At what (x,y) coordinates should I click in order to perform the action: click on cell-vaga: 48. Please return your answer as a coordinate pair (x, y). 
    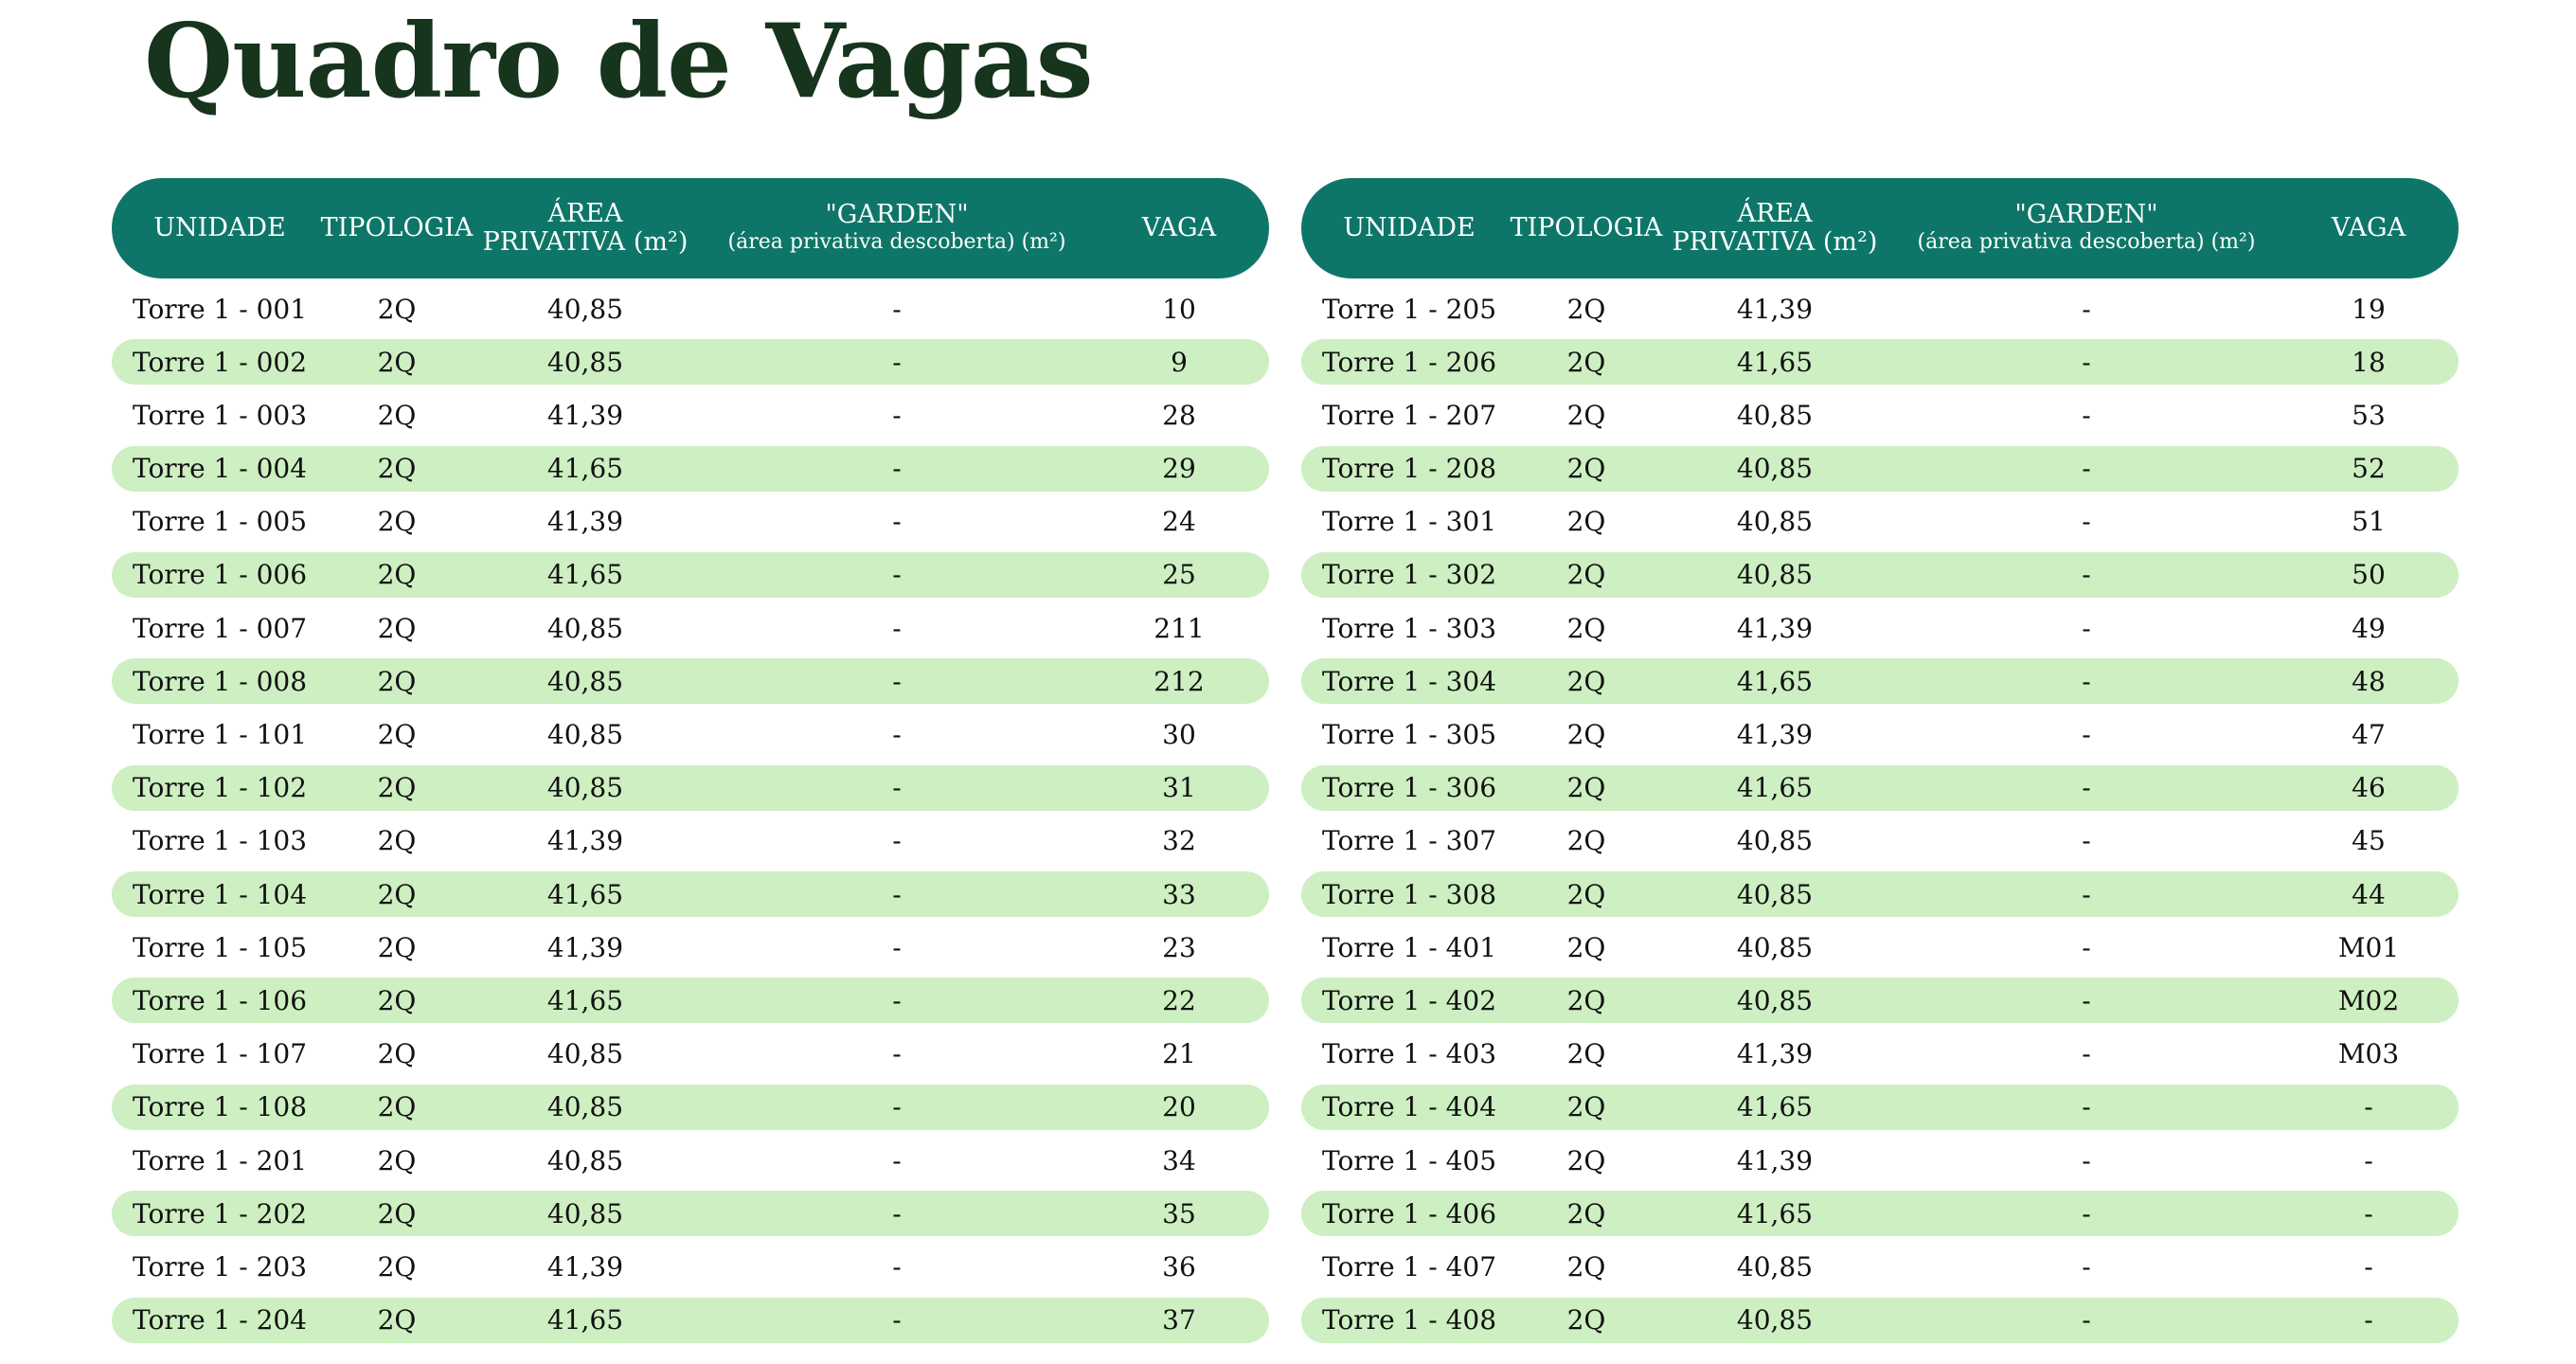
    Looking at the image, I should click on (2369, 681).